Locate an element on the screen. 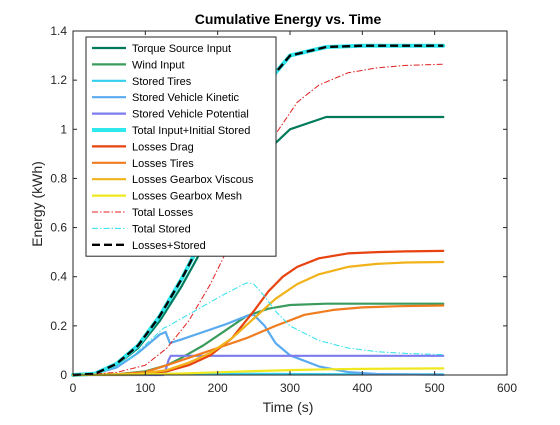 This screenshot has height=425, width=560. legend-label: Total Stored is located at coordinates (161, 229).